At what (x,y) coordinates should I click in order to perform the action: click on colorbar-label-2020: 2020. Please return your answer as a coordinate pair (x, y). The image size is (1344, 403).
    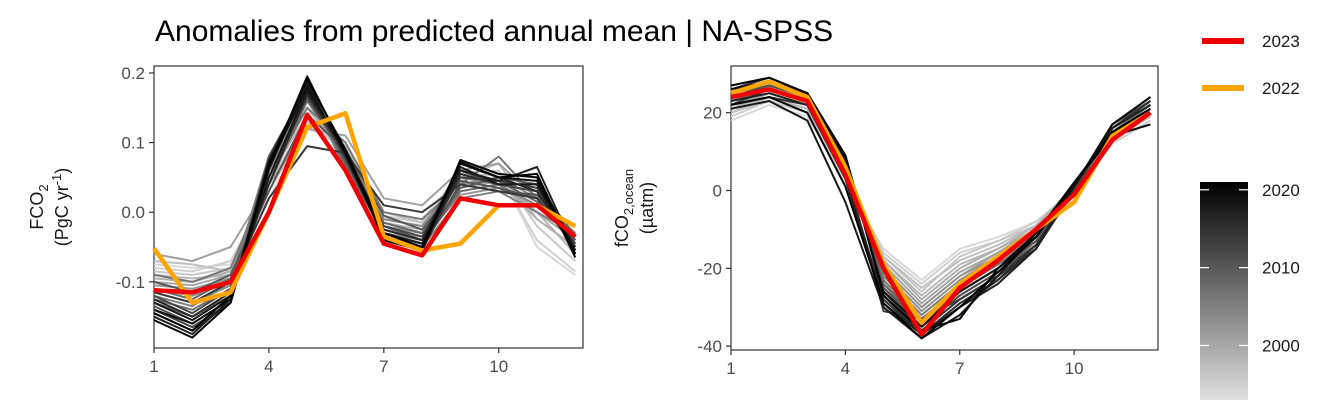
    Looking at the image, I should click on (1281, 190).